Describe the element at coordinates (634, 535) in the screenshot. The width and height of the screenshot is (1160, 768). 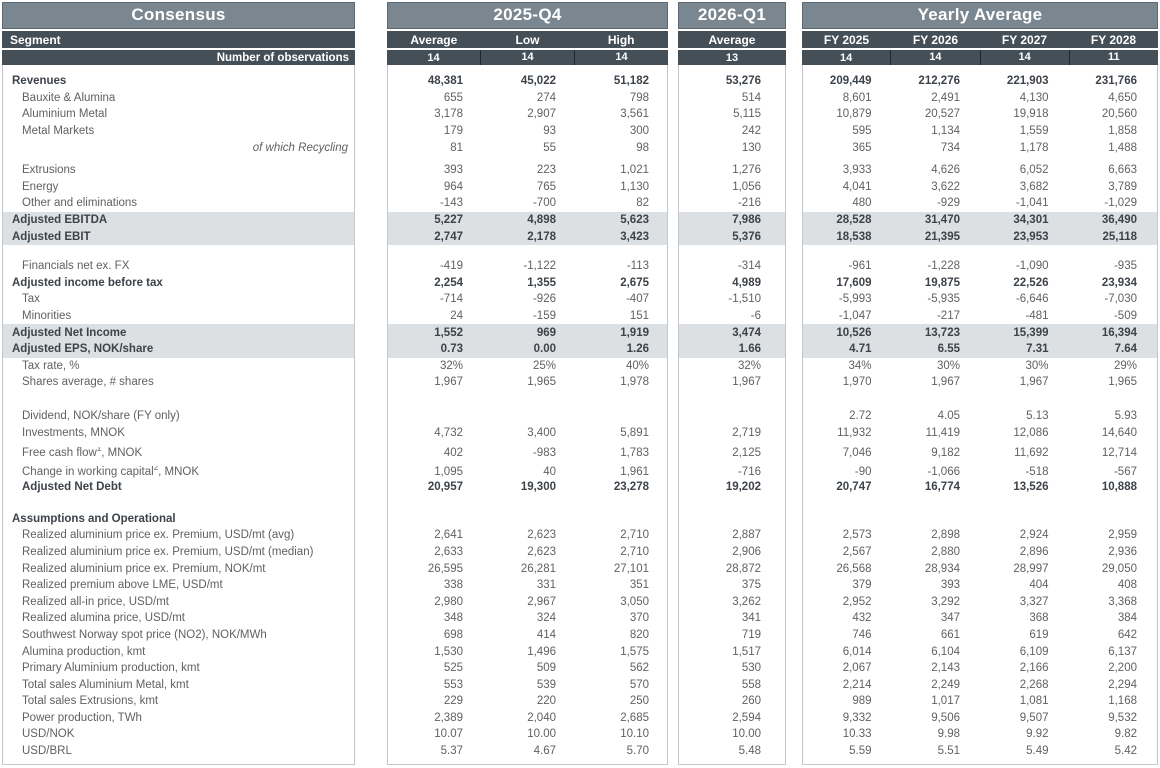
I see `value-cell: 2,710` at that location.